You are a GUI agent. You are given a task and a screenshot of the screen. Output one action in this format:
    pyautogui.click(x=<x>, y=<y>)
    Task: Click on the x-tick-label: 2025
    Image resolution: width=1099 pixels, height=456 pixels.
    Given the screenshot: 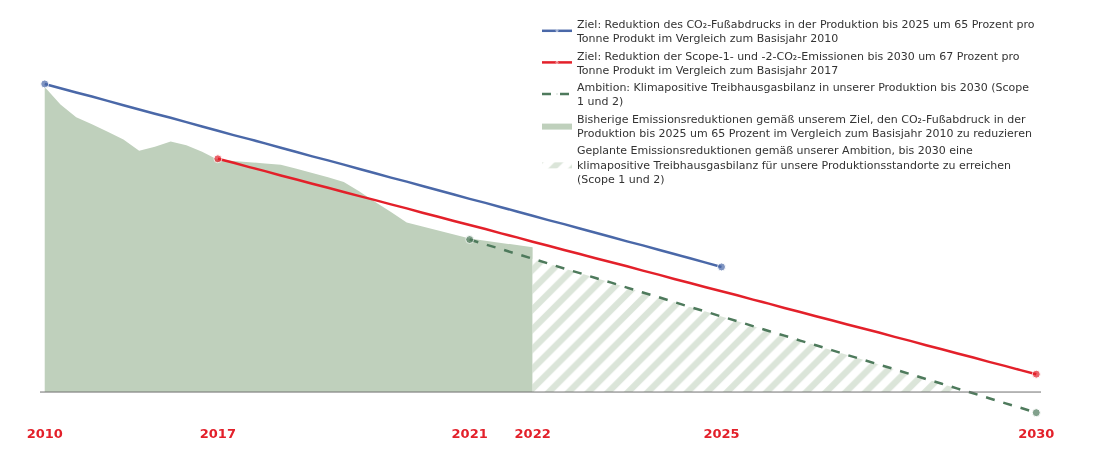 What is the action you would take?
    pyautogui.click(x=721, y=433)
    